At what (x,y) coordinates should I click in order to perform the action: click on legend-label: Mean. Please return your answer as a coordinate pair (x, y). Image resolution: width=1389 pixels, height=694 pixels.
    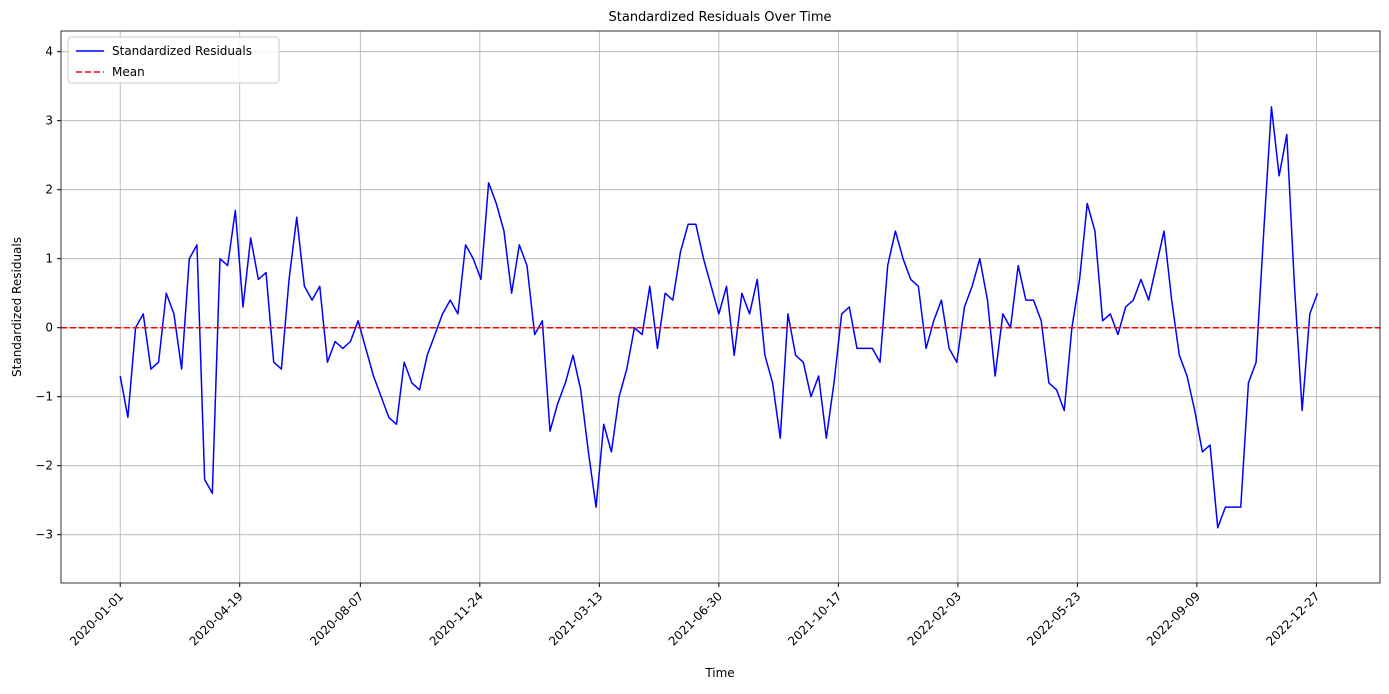
    Looking at the image, I should click on (128, 72).